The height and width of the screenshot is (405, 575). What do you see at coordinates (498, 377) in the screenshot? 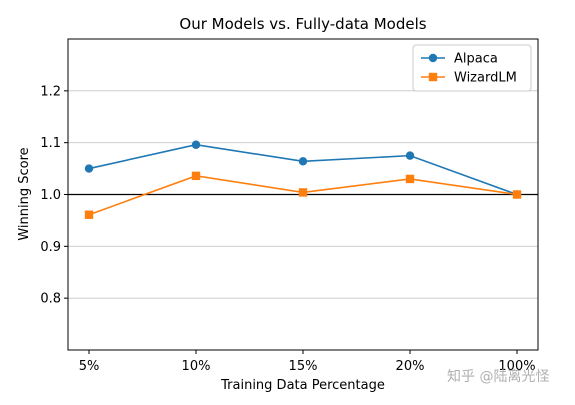
I see `watermark: 知乎 @陆离光怪` at bounding box center [498, 377].